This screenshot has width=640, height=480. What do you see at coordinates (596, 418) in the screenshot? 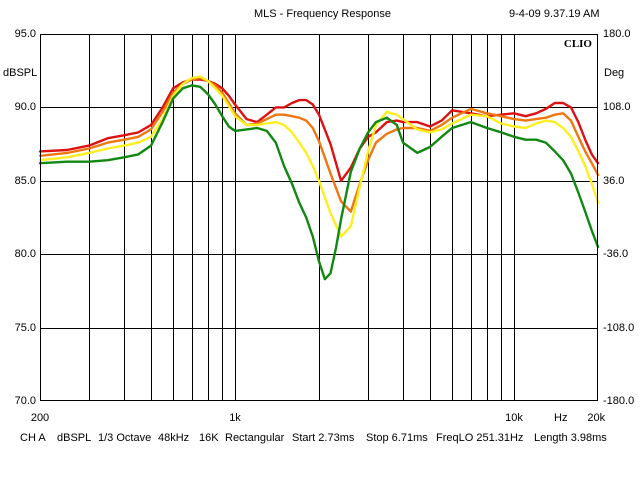
I see `x-tick-label: 20k` at bounding box center [596, 418].